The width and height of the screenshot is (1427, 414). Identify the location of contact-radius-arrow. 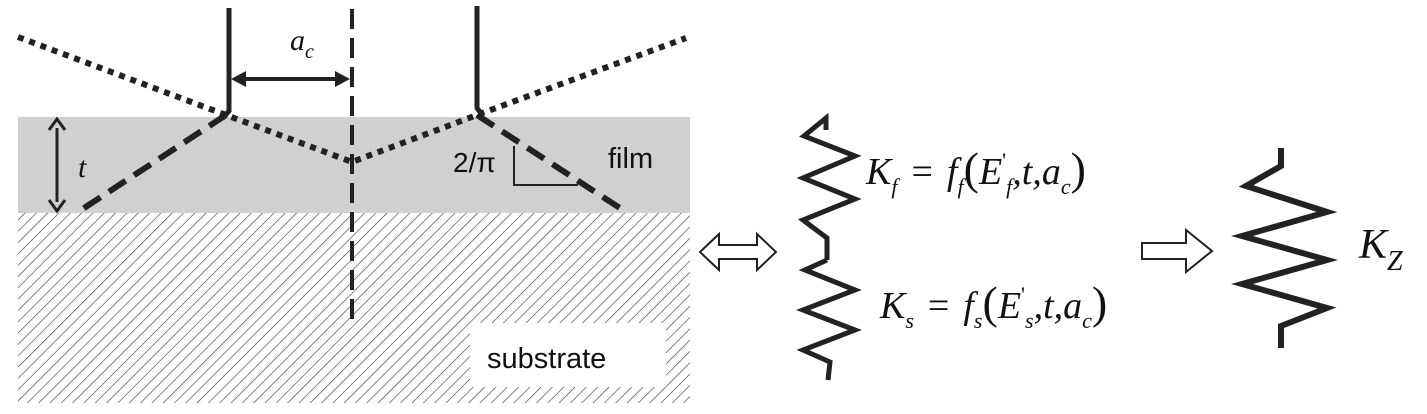
(290, 79).